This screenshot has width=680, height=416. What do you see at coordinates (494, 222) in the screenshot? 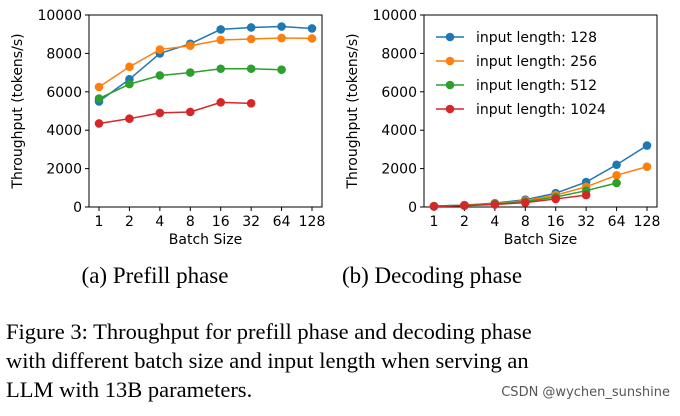
I see `decoding-x-tick-label: 4` at bounding box center [494, 222].